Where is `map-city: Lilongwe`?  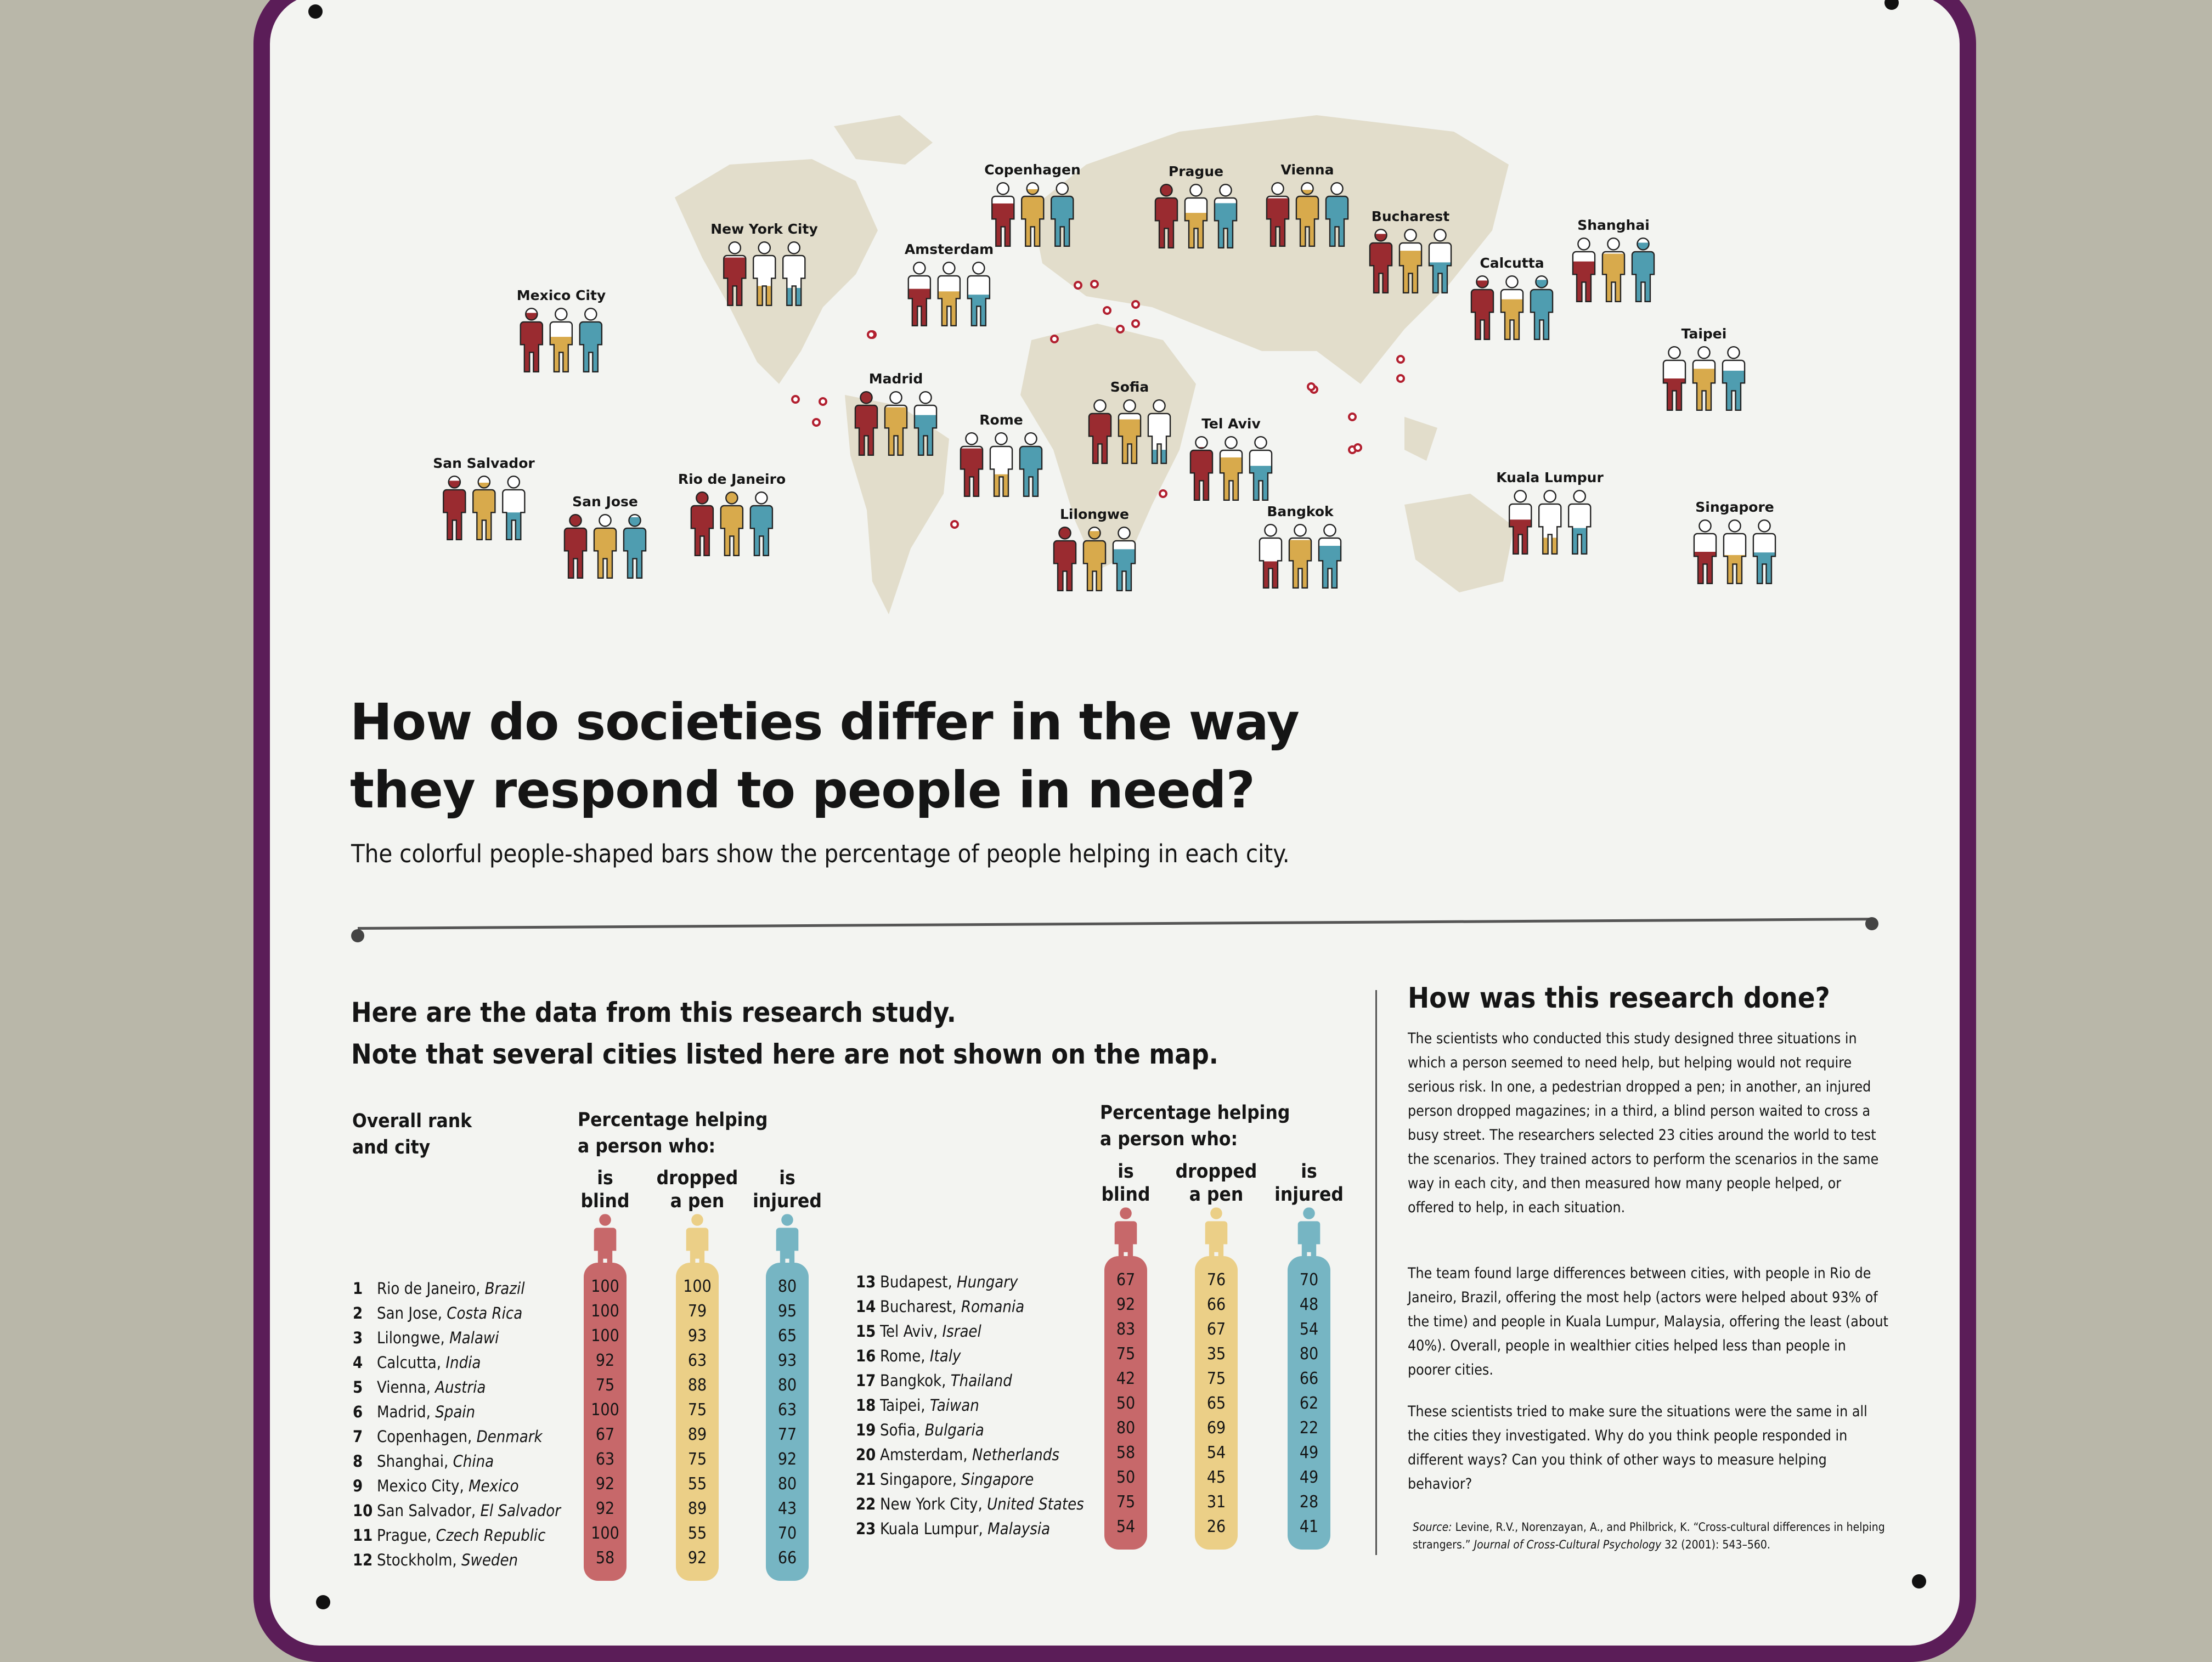 map-city: Lilongwe is located at coordinates (1094, 548).